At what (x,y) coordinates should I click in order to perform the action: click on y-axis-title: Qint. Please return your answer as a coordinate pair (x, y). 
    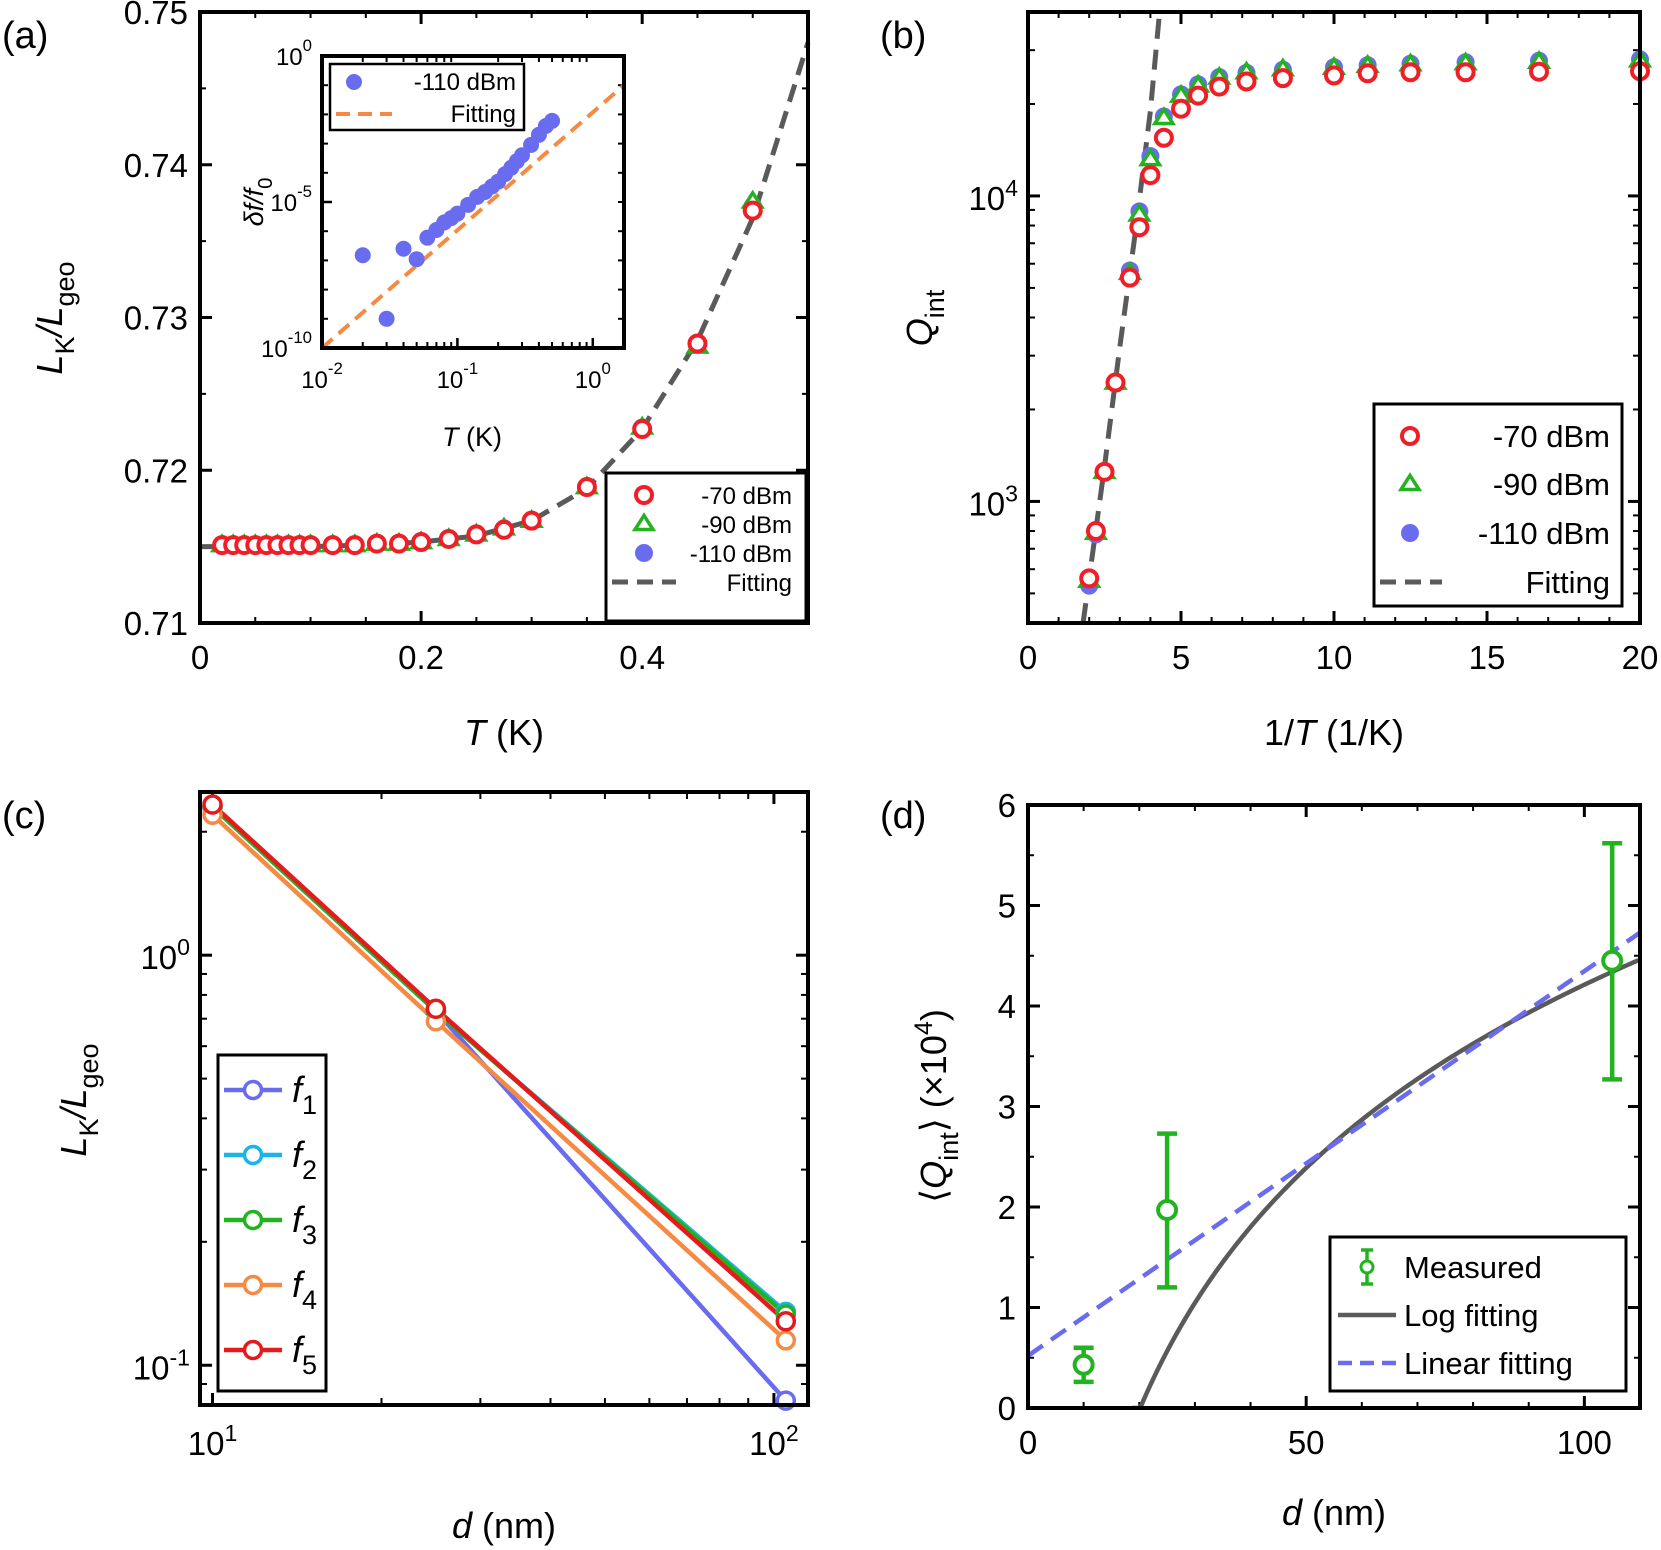
    Looking at the image, I should click on (924, 317).